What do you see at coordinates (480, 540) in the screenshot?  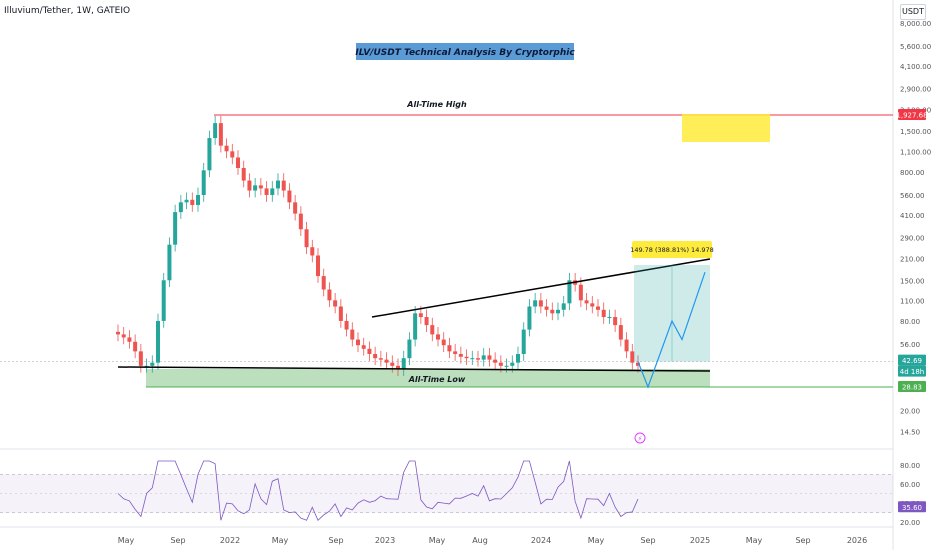 I see `x-tick-label: Aug` at bounding box center [480, 540].